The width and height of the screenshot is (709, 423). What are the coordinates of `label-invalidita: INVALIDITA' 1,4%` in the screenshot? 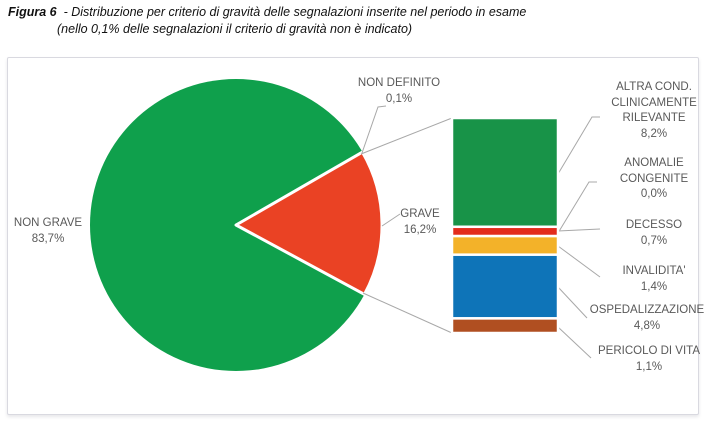 It's located at (654, 279).